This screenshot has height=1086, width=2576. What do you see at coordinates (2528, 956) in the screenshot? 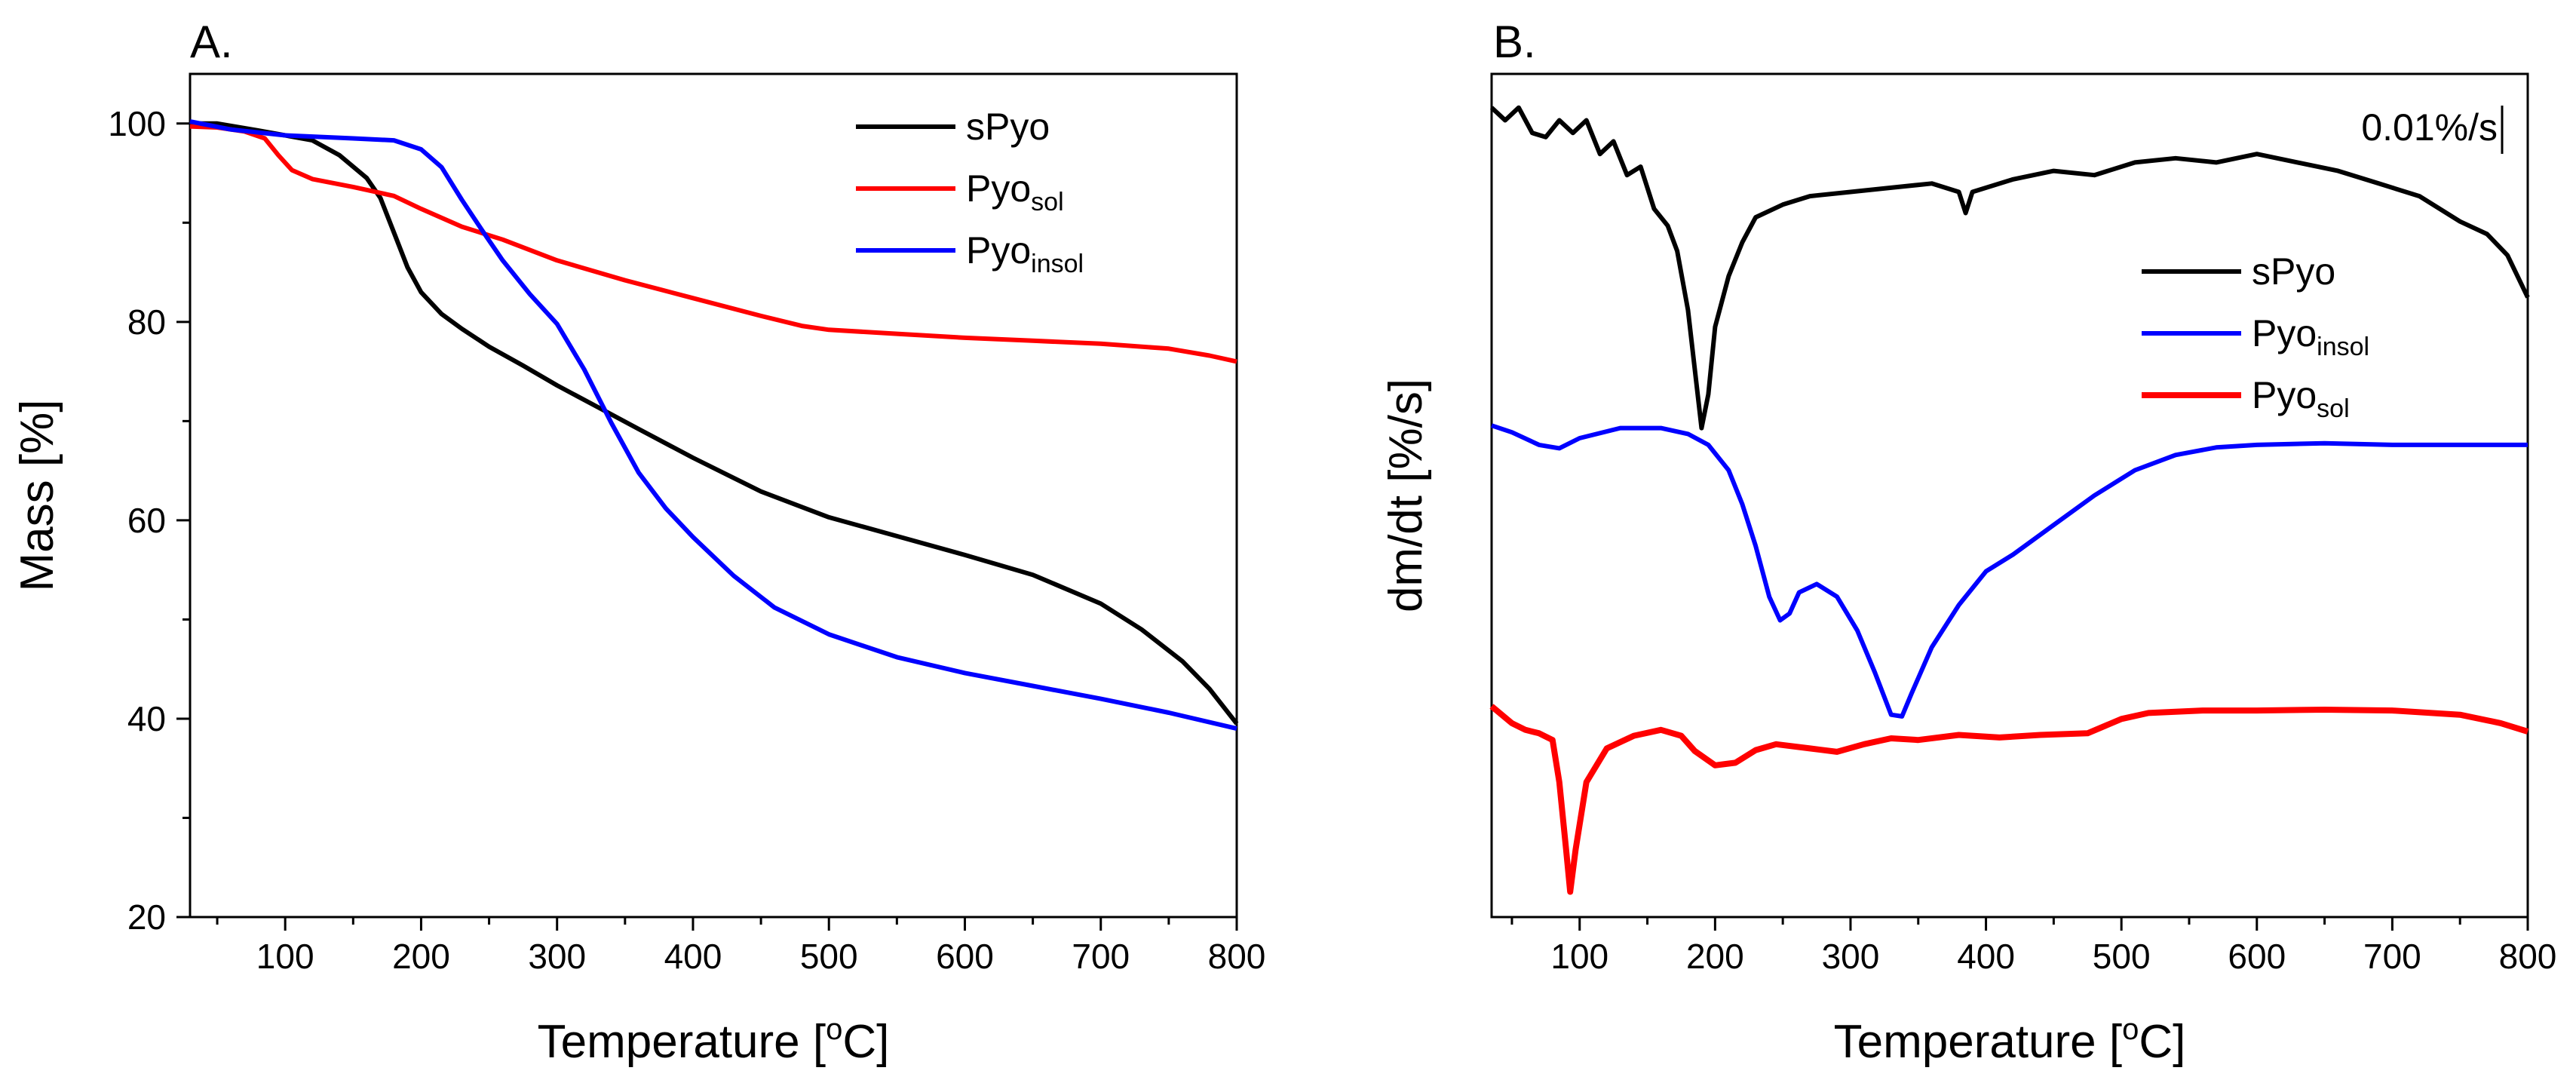
I see `panel-b-xtick-label: 800` at bounding box center [2528, 956].